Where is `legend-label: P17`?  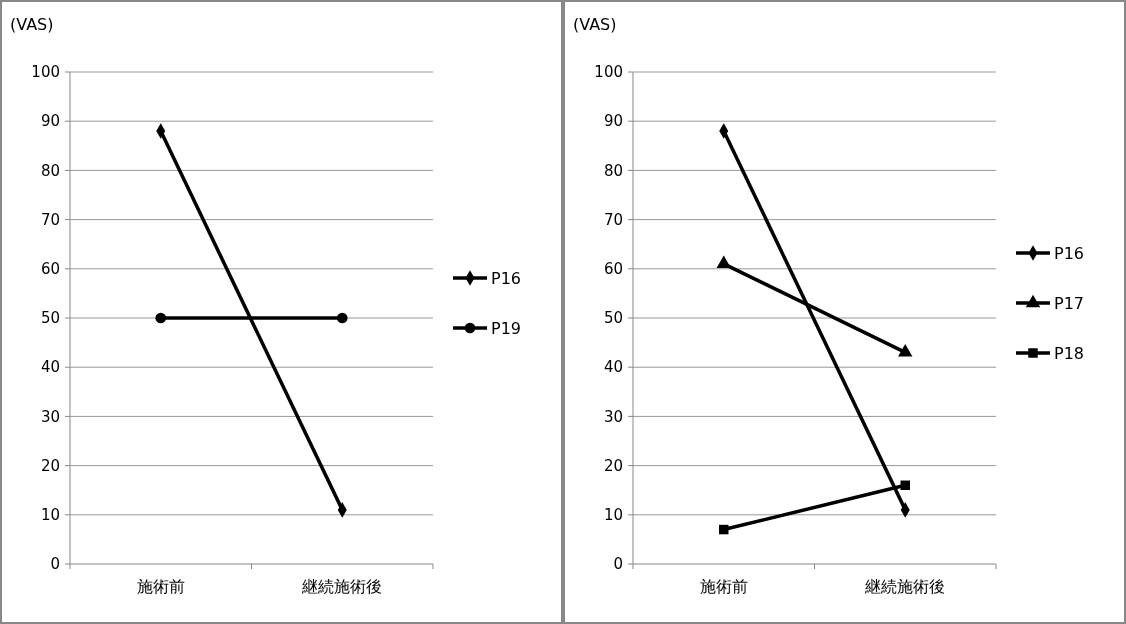
legend-label: P17 is located at coordinates (1069, 303).